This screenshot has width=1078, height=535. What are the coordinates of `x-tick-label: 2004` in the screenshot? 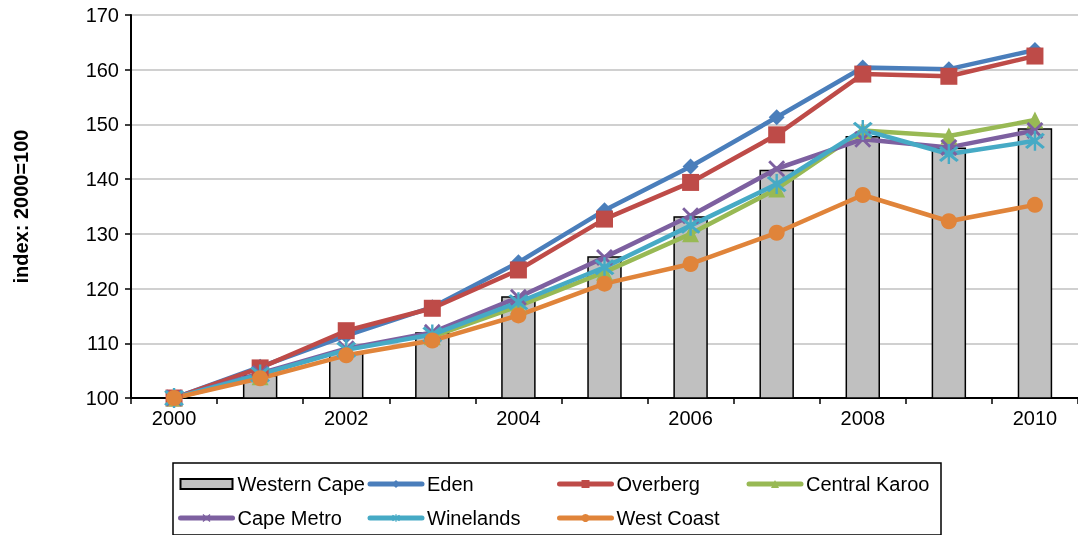 It's located at (518, 418).